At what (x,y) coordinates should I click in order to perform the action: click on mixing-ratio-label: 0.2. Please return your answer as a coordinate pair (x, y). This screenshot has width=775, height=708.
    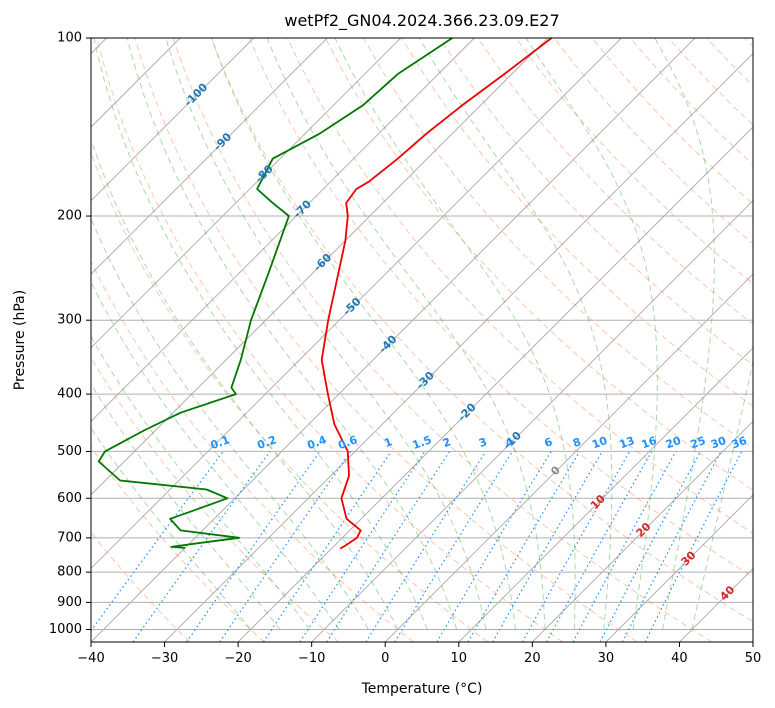
    Looking at the image, I should click on (267, 442).